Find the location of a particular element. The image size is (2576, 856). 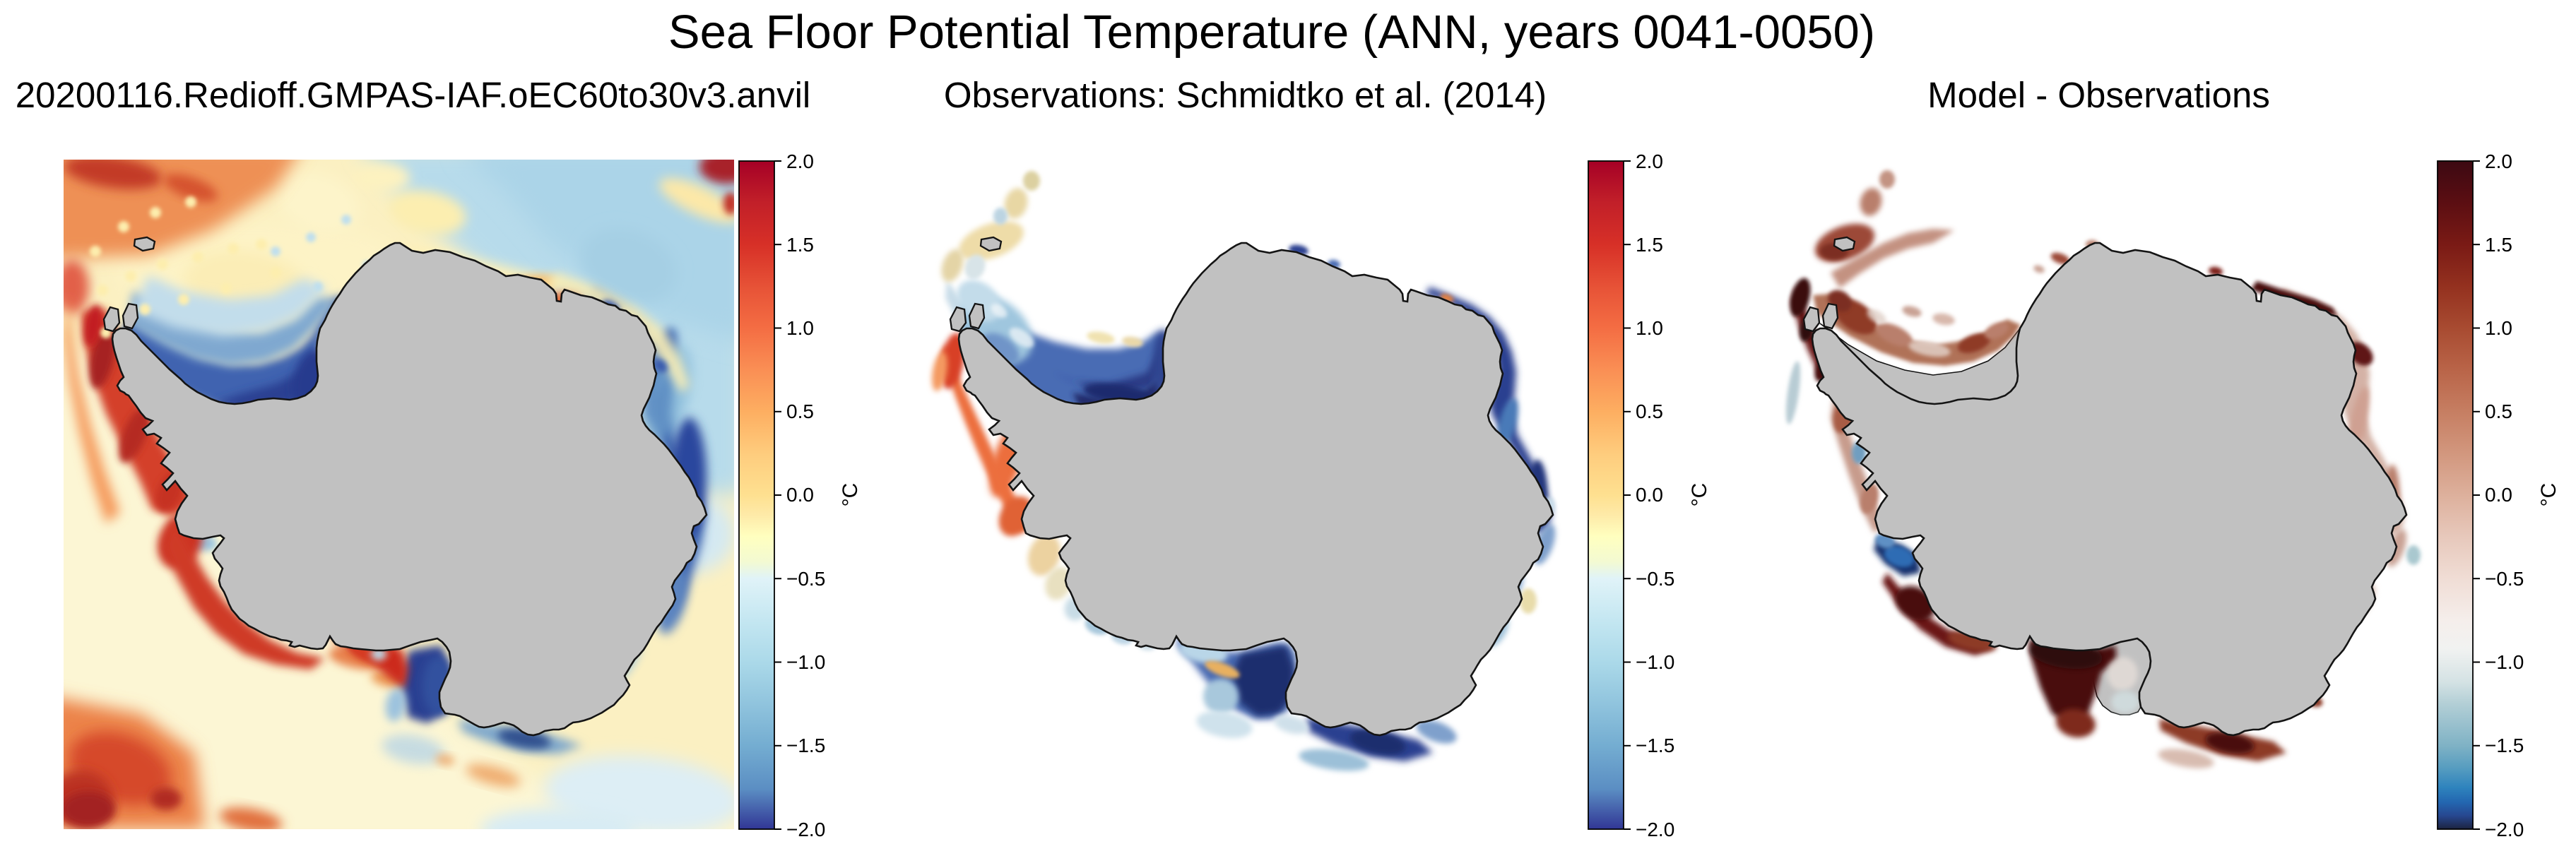

svg-text:Observations: Schmidtko et al.: Observations: Schmidtko et al. (2014) is located at coordinates (1245, 95).